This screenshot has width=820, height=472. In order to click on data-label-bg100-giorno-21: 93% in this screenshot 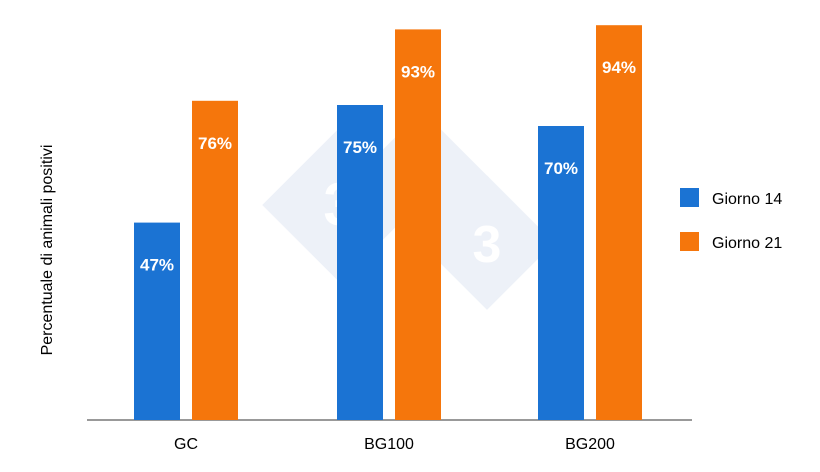, I will do `click(418, 71)`.